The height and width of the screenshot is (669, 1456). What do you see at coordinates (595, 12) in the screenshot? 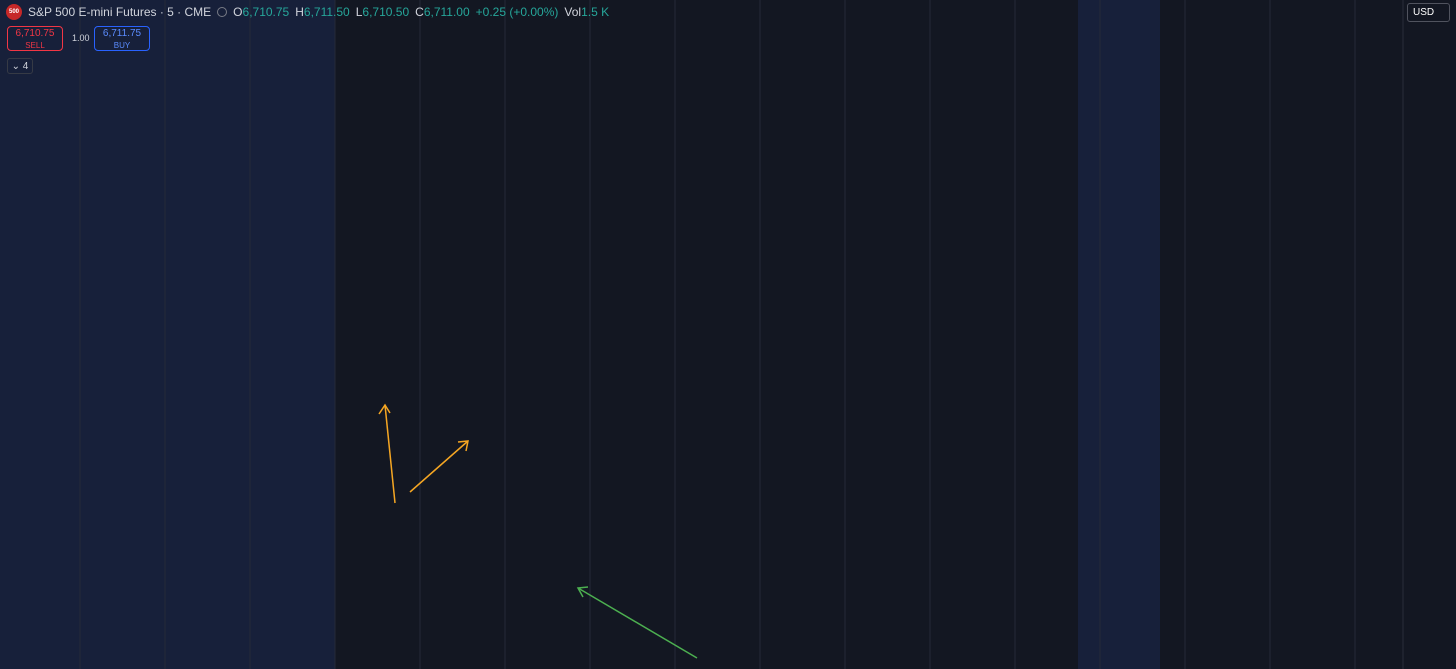
I see `volume-value: 1.5 K` at bounding box center [595, 12].